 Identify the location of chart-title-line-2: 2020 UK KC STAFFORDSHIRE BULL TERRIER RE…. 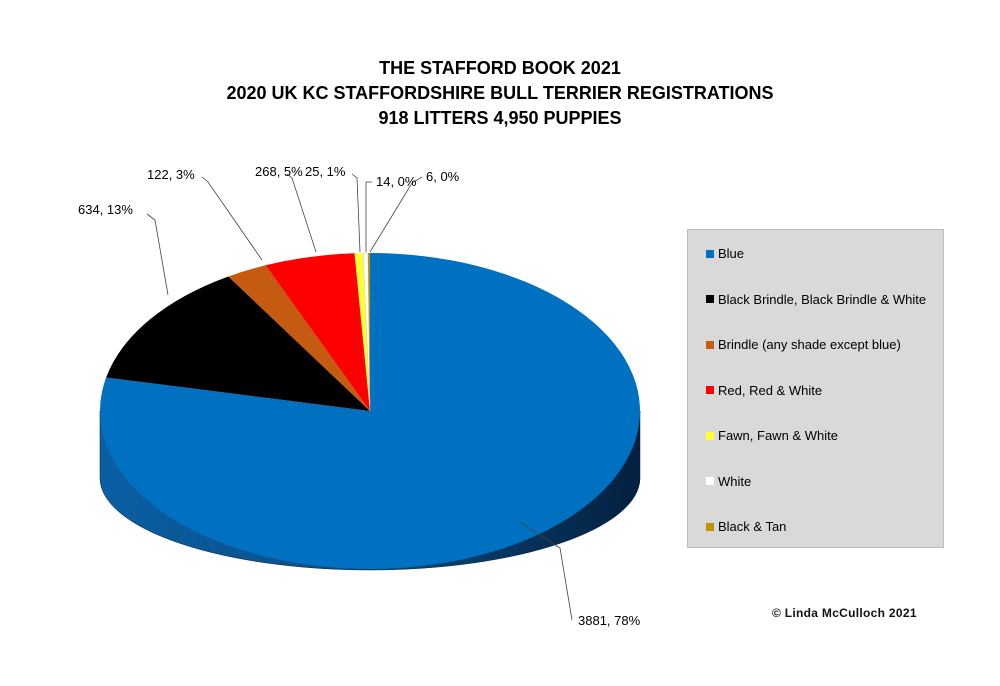
(500, 93).